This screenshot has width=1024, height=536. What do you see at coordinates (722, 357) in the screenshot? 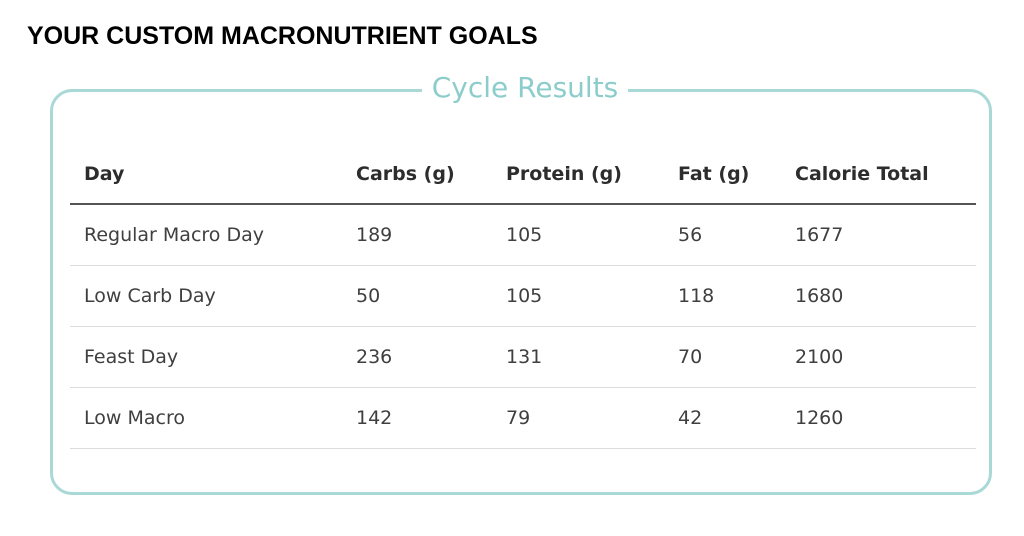
I see `cell-fat: 70` at bounding box center [722, 357].